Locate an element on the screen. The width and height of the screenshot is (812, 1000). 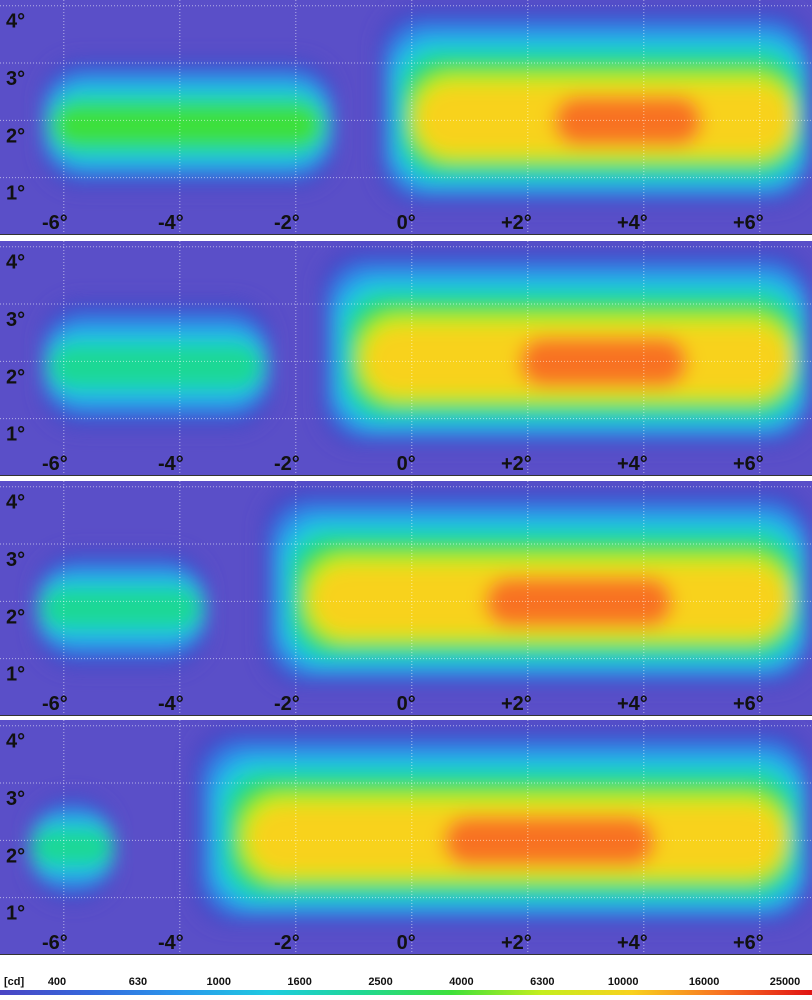
colorbar-label: 630 is located at coordinates (138, 982).